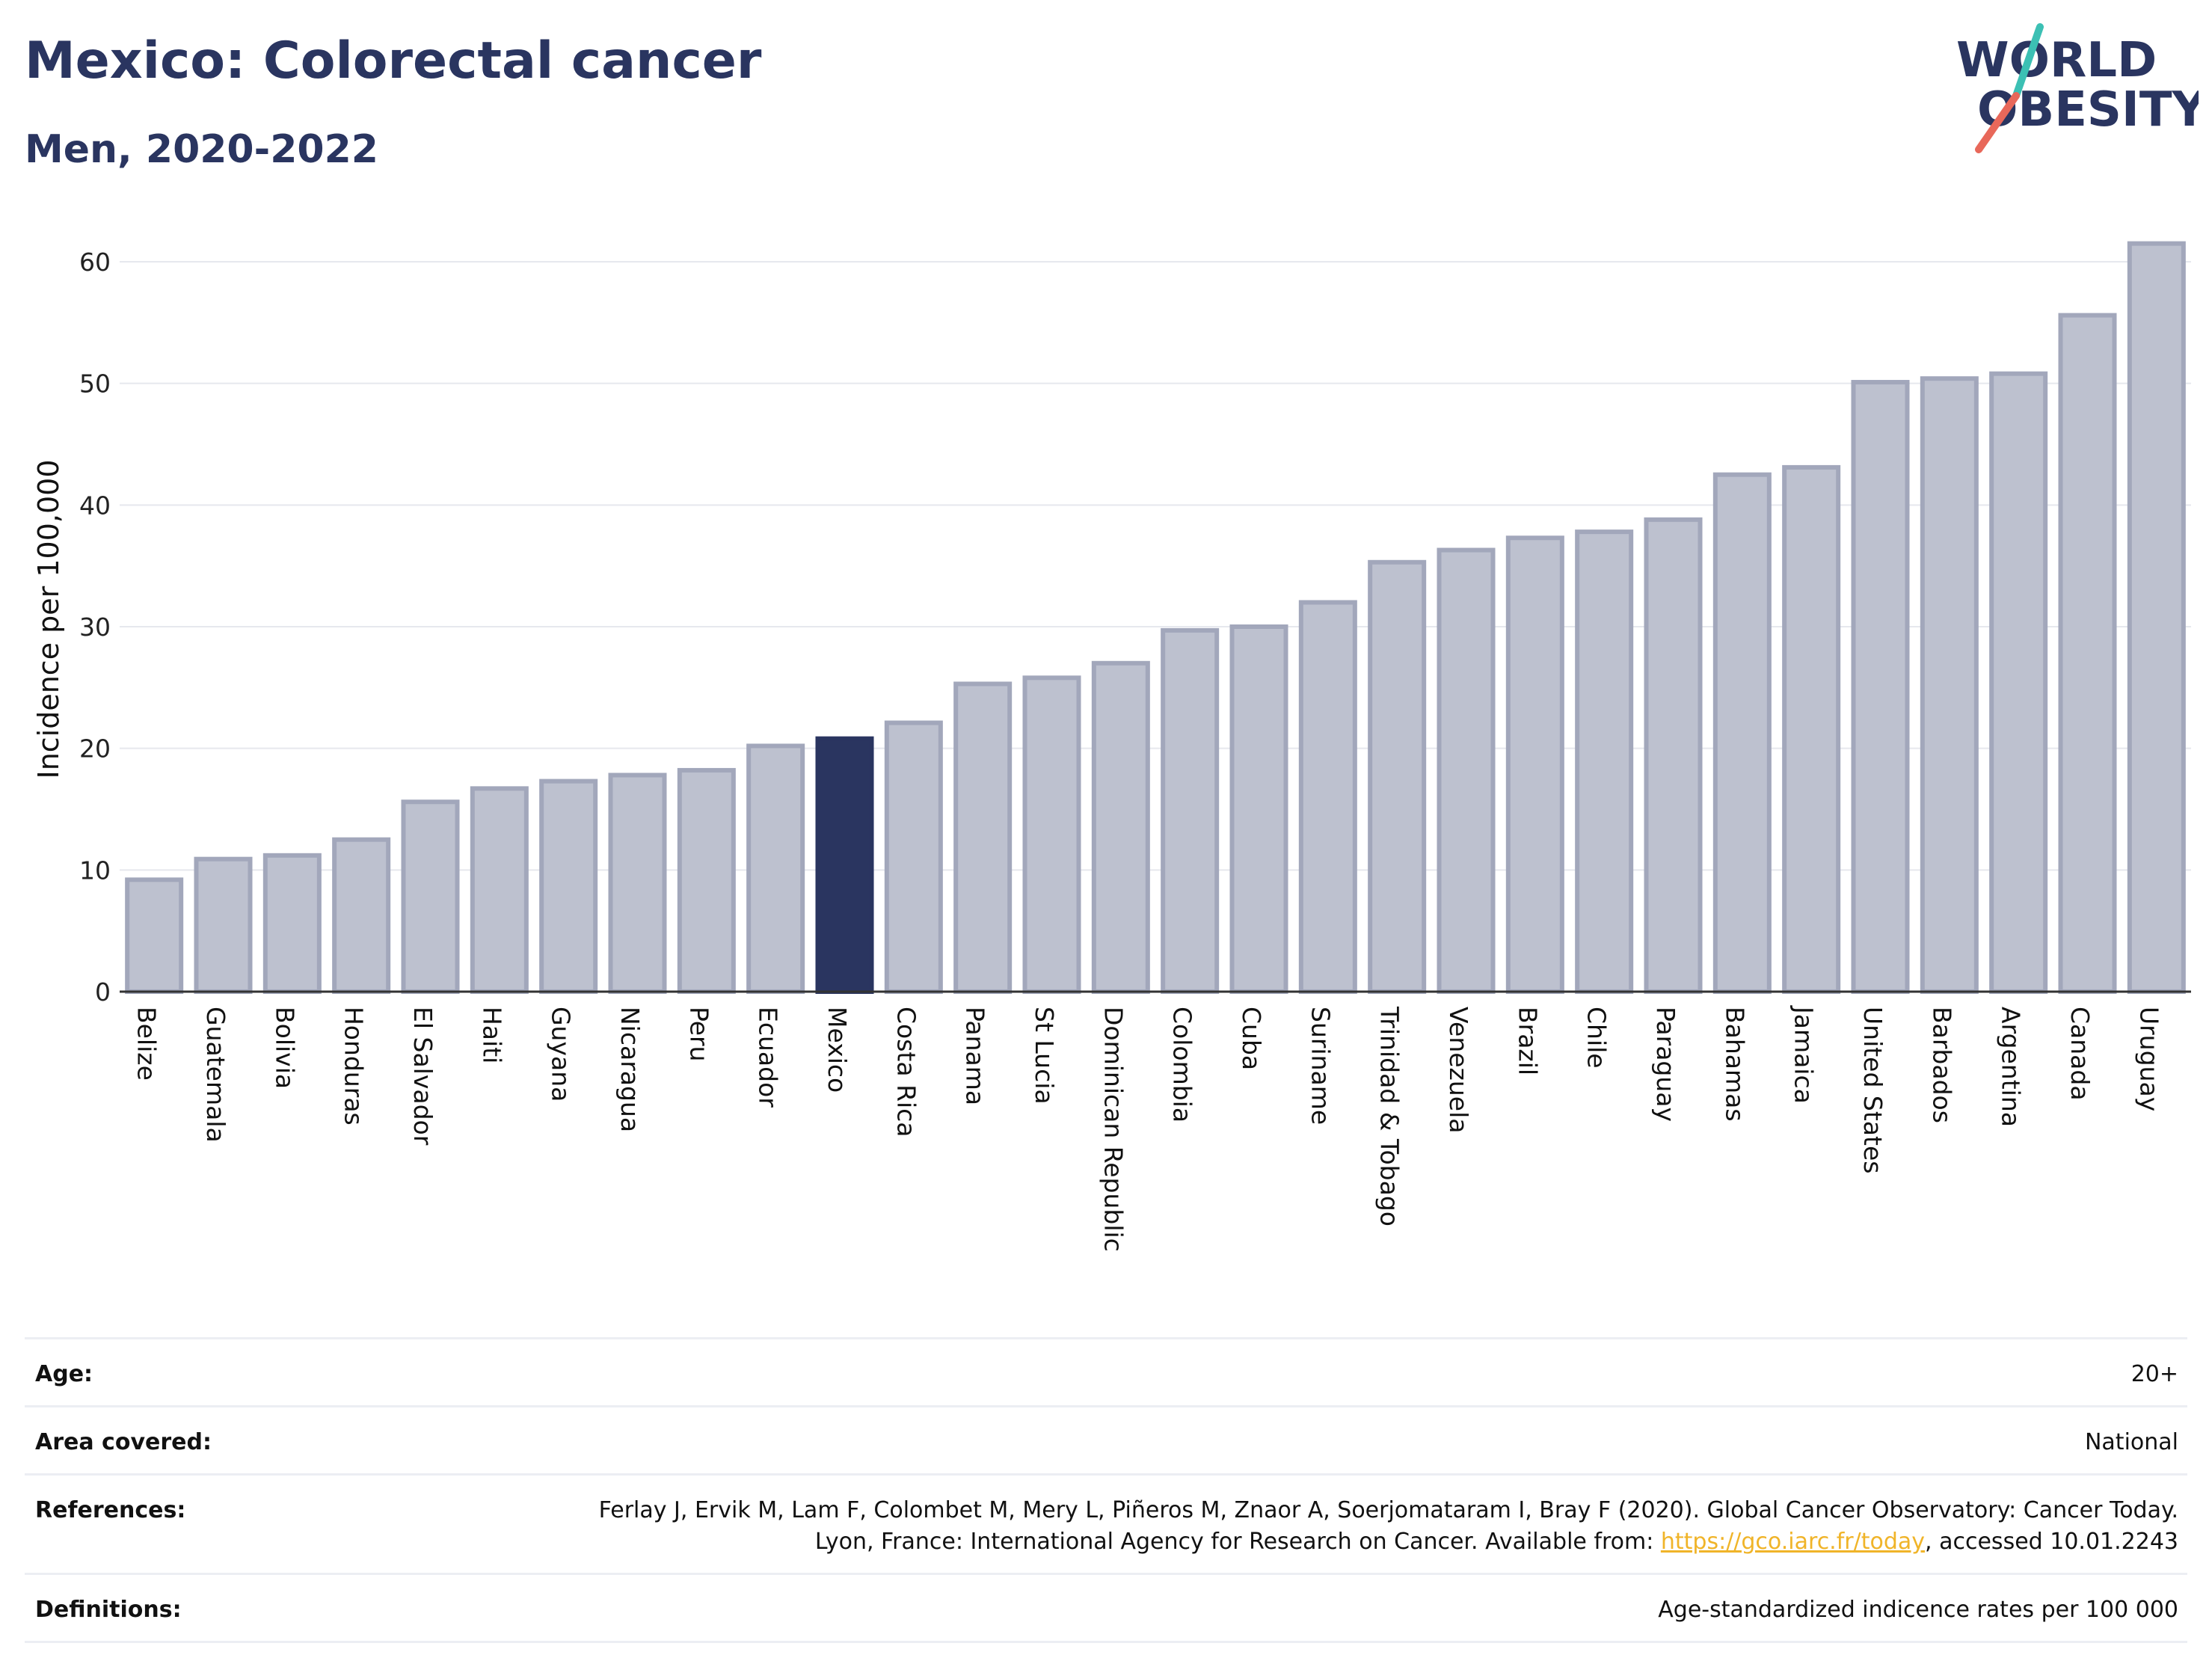 Image resolution: width=2212 pixels, height=1655 pixels. What do you see at coordinates (698, 1034) in the screenshot?
I see `x-tick-label: Peru` at bounding box center [698, 1034].